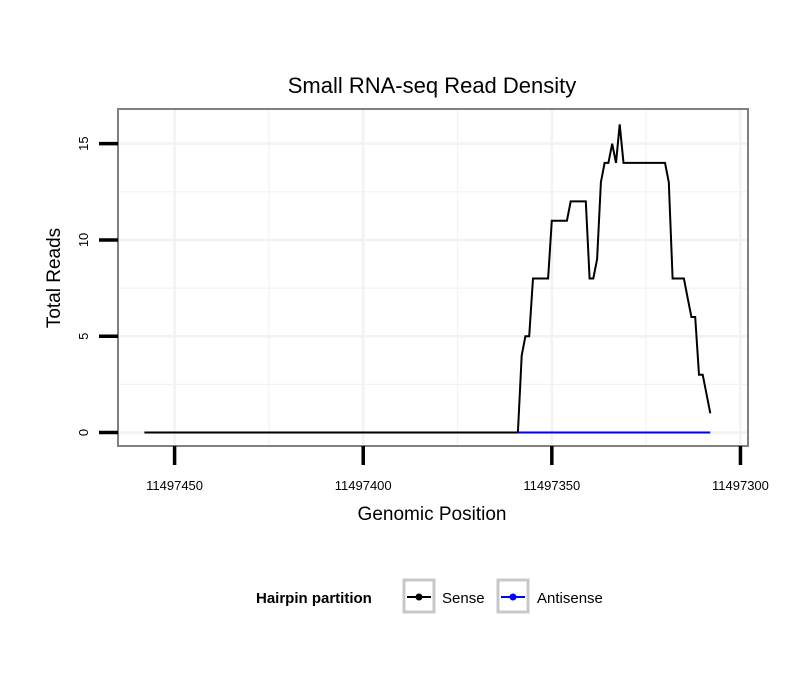  What do you see at coordinates (463, 598) in the screenshot?
I see `legend-label-sense: Sense` at bounding box center [463, 598].